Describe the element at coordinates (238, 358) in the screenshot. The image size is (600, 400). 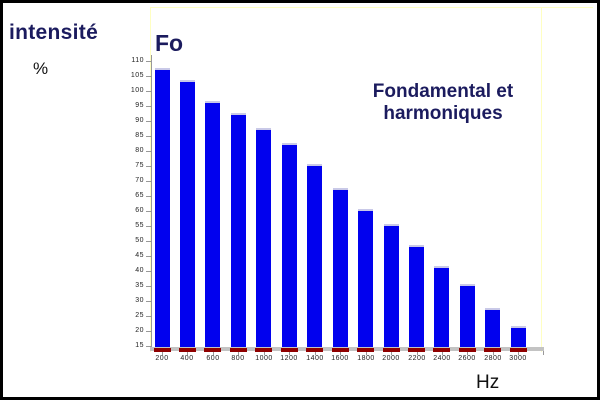
I see `x-tick-label: 800` at that location.